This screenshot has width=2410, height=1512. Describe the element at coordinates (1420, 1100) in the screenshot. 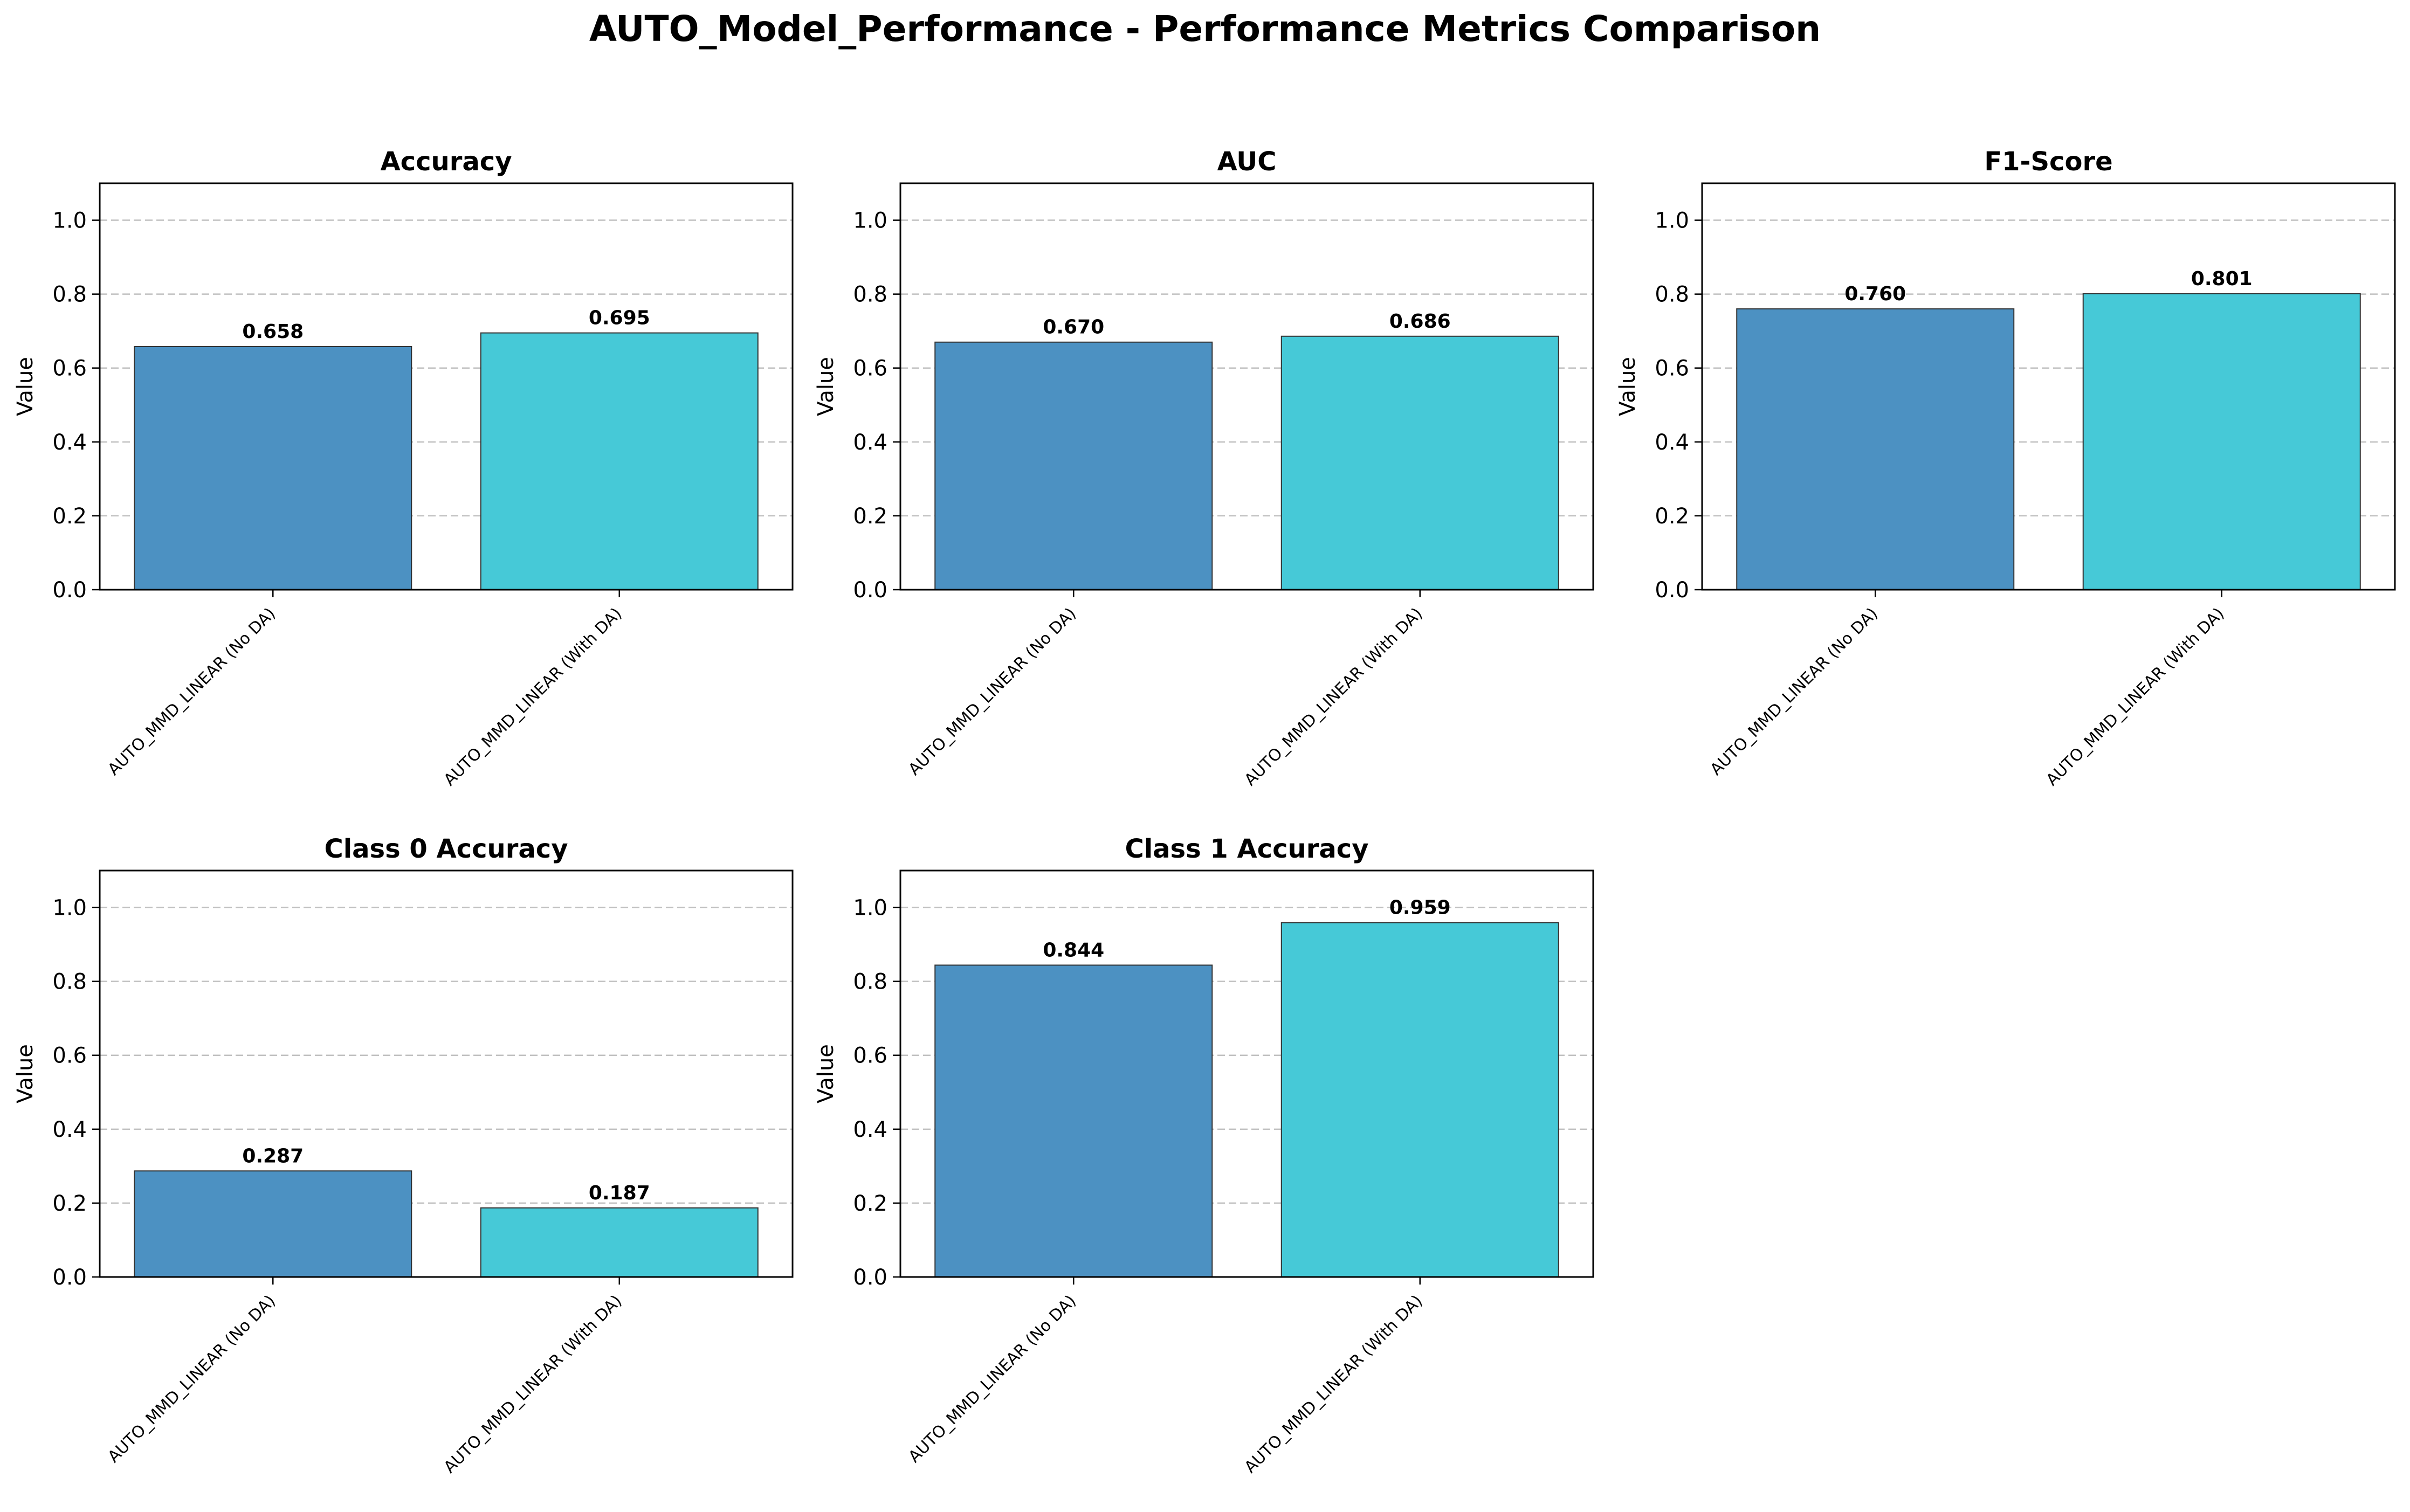

I see `bar-class-1-accuracy-with-da` at that location.